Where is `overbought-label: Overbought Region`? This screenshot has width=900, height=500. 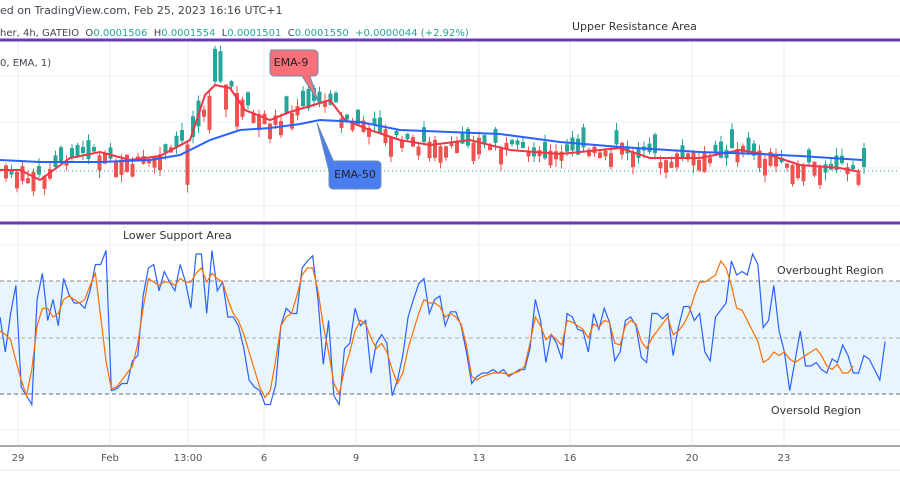
overbought-label: Overbought Region is located at coordinates (830, 270).